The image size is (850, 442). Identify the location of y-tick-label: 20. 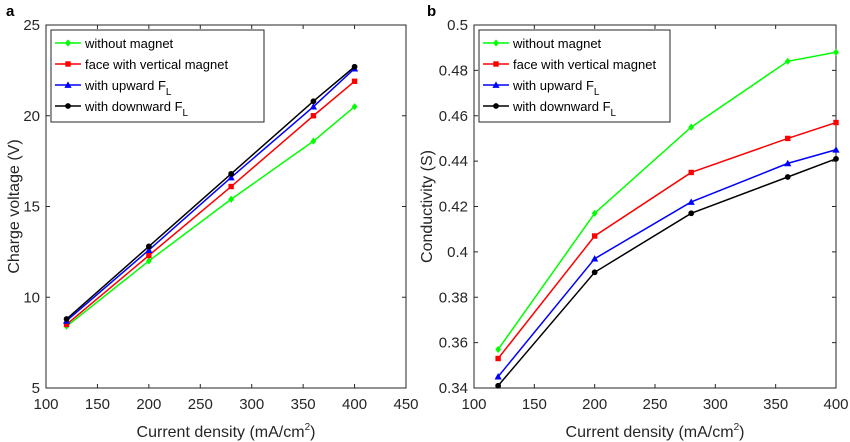
(31, 116).